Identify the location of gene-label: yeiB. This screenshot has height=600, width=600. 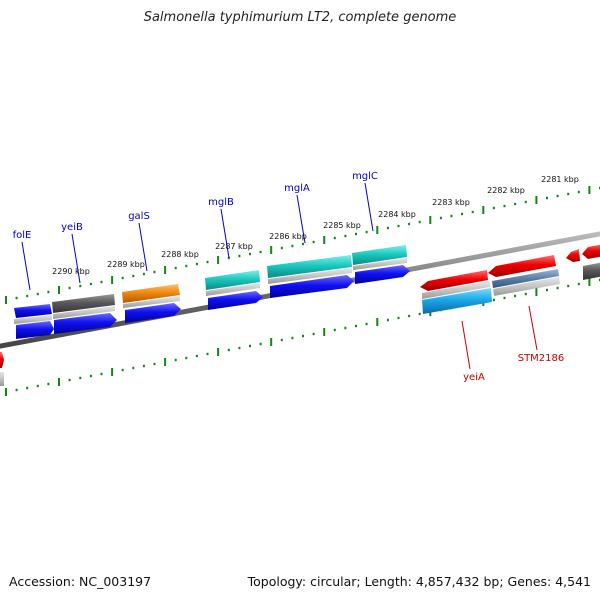
(72, 227).